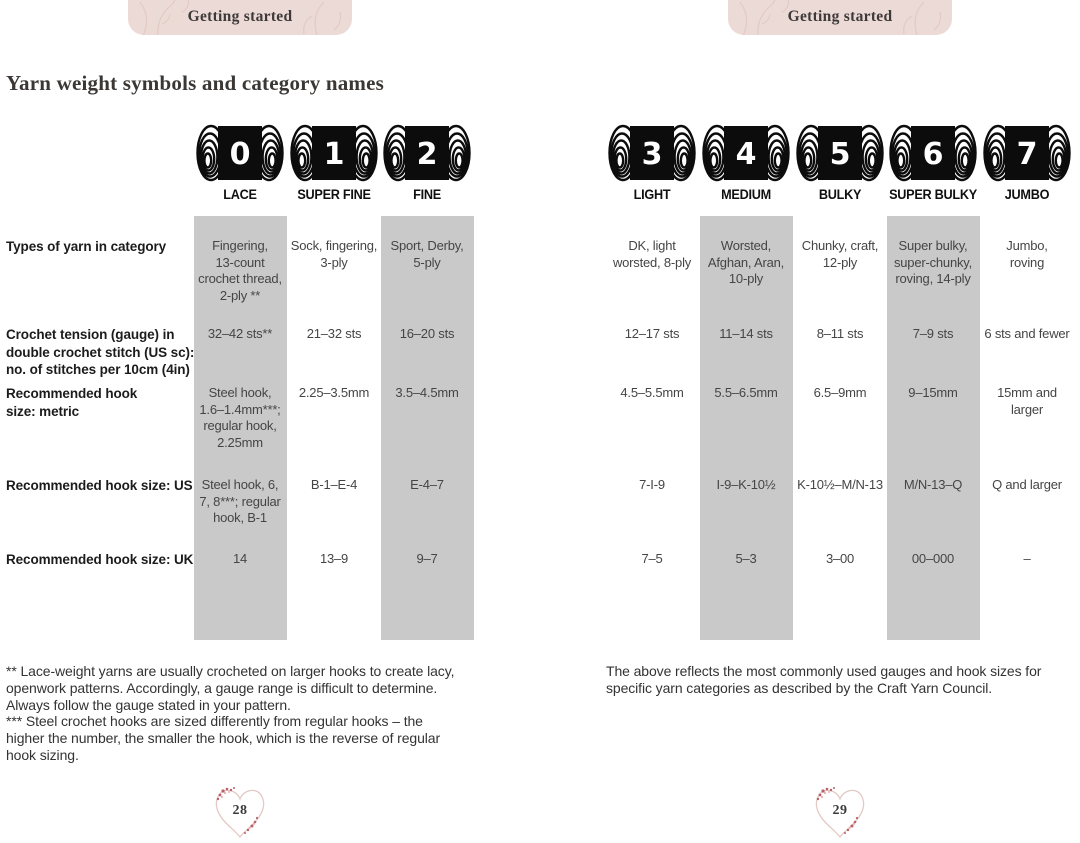 The height and width of the screenshot is (843, 1080). What do you see at coordinates (840, 810) in the screenshot?
I see `page-number: 29` at bounding box center [840, 810].